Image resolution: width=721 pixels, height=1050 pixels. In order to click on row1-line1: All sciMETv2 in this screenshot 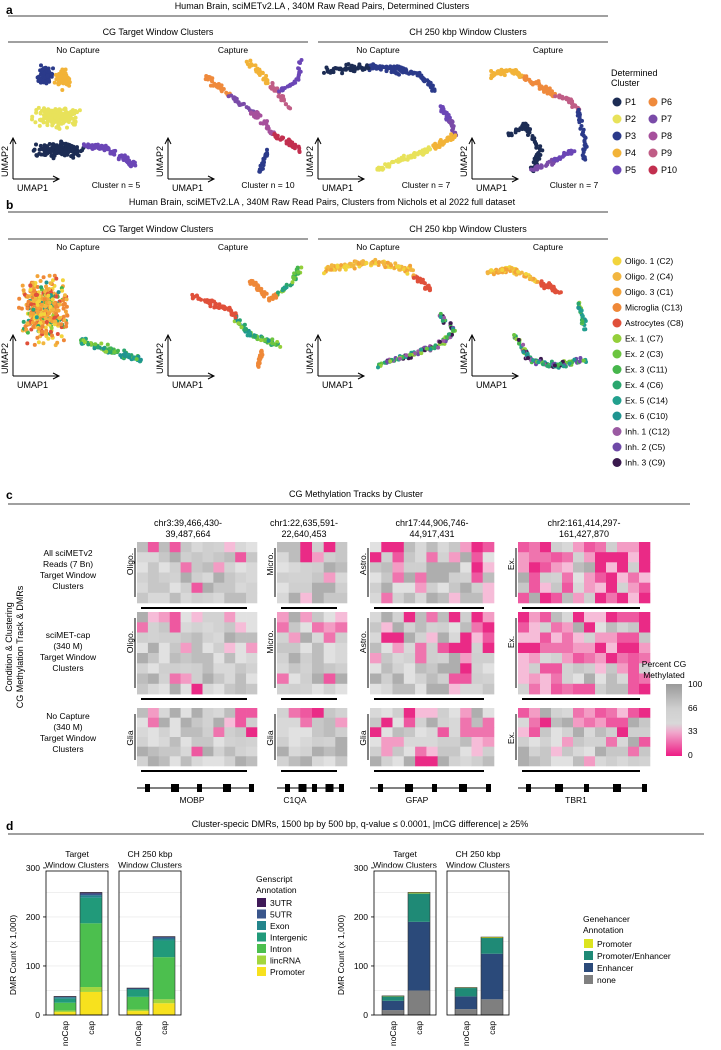, I will do `click(67, 553)`.